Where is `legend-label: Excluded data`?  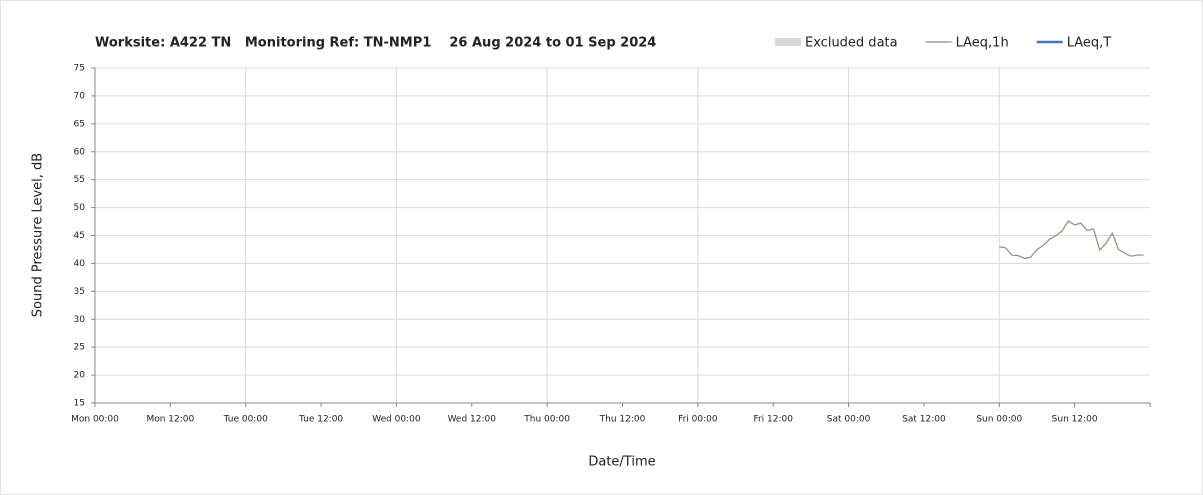 legend-label: Excluded data is located at coordinates (851, 43).